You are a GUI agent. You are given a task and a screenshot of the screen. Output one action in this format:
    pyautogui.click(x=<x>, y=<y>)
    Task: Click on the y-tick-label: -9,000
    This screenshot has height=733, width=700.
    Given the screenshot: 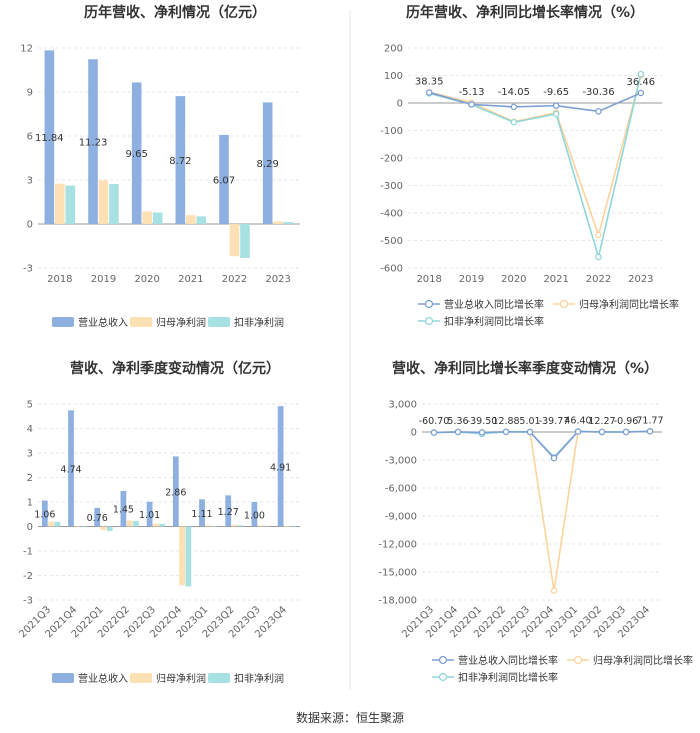 What is the action you would take?
    pyautogui.click(x=401, y=517)
    